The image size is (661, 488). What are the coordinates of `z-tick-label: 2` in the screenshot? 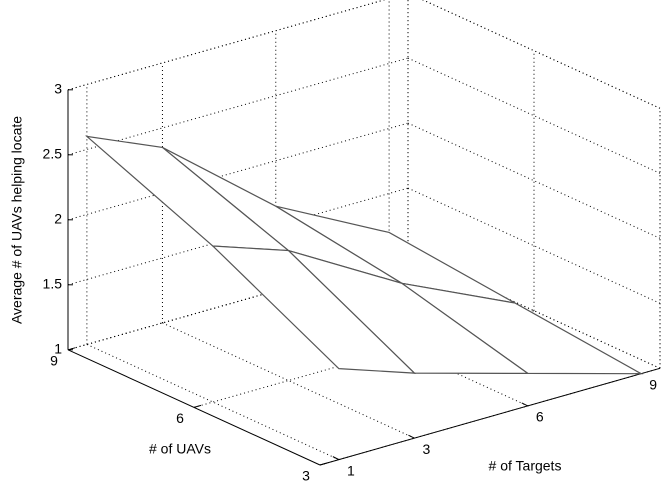 It's located at (58, 219).